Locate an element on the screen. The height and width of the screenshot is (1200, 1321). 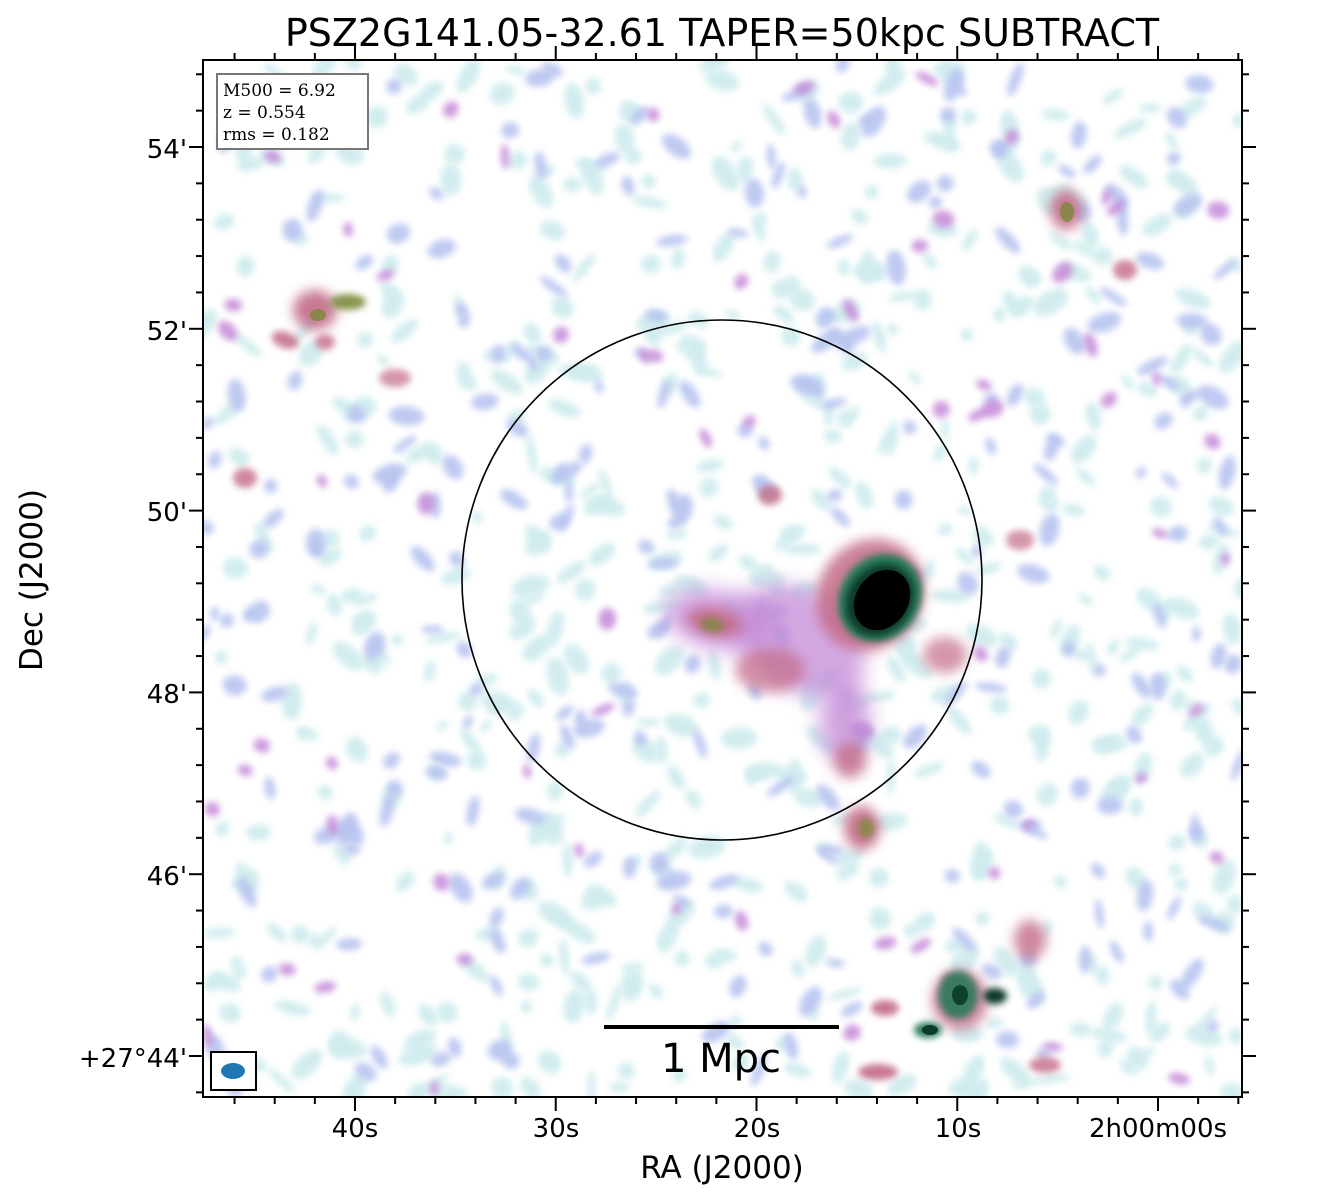
x-tick-label: 10s is located at coordinates (958, 1129).